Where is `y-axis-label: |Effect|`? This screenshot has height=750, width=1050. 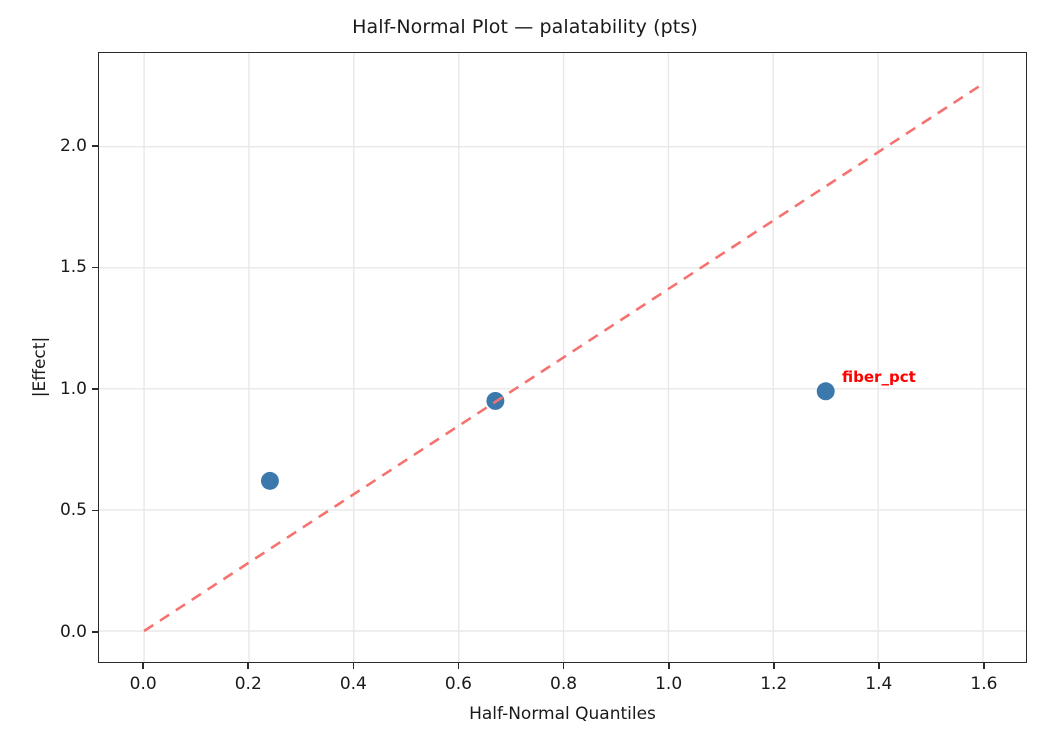 y-axis-label: |Effect| is located at coordinates (40, 367).